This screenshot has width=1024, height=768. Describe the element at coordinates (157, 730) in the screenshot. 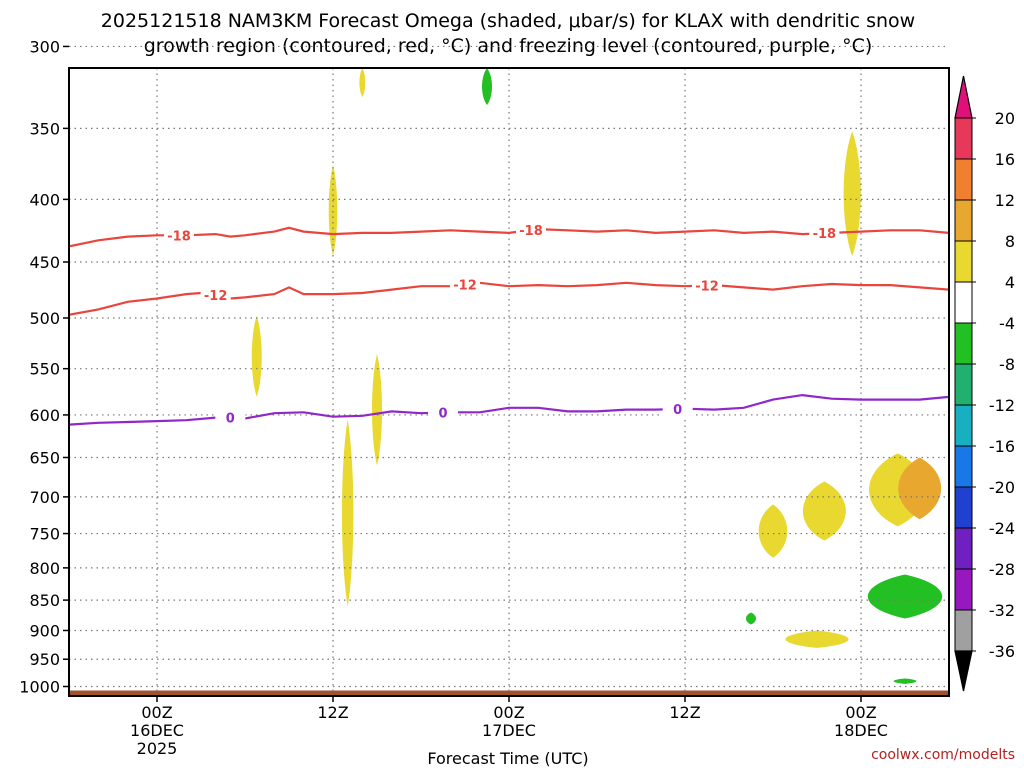

I see `x-tick-date: 16DEC` at that location.